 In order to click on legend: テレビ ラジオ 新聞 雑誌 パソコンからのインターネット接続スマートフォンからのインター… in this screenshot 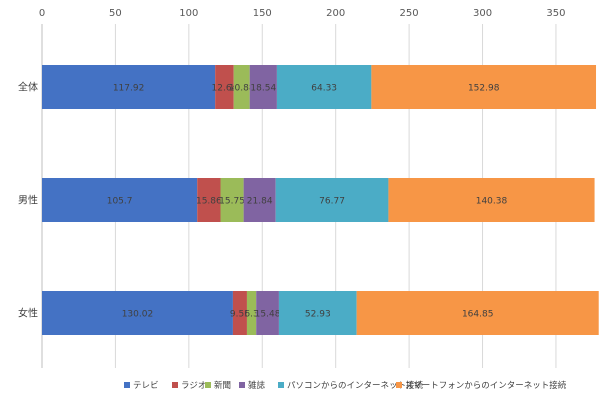, I will do `click(345, 385)`.